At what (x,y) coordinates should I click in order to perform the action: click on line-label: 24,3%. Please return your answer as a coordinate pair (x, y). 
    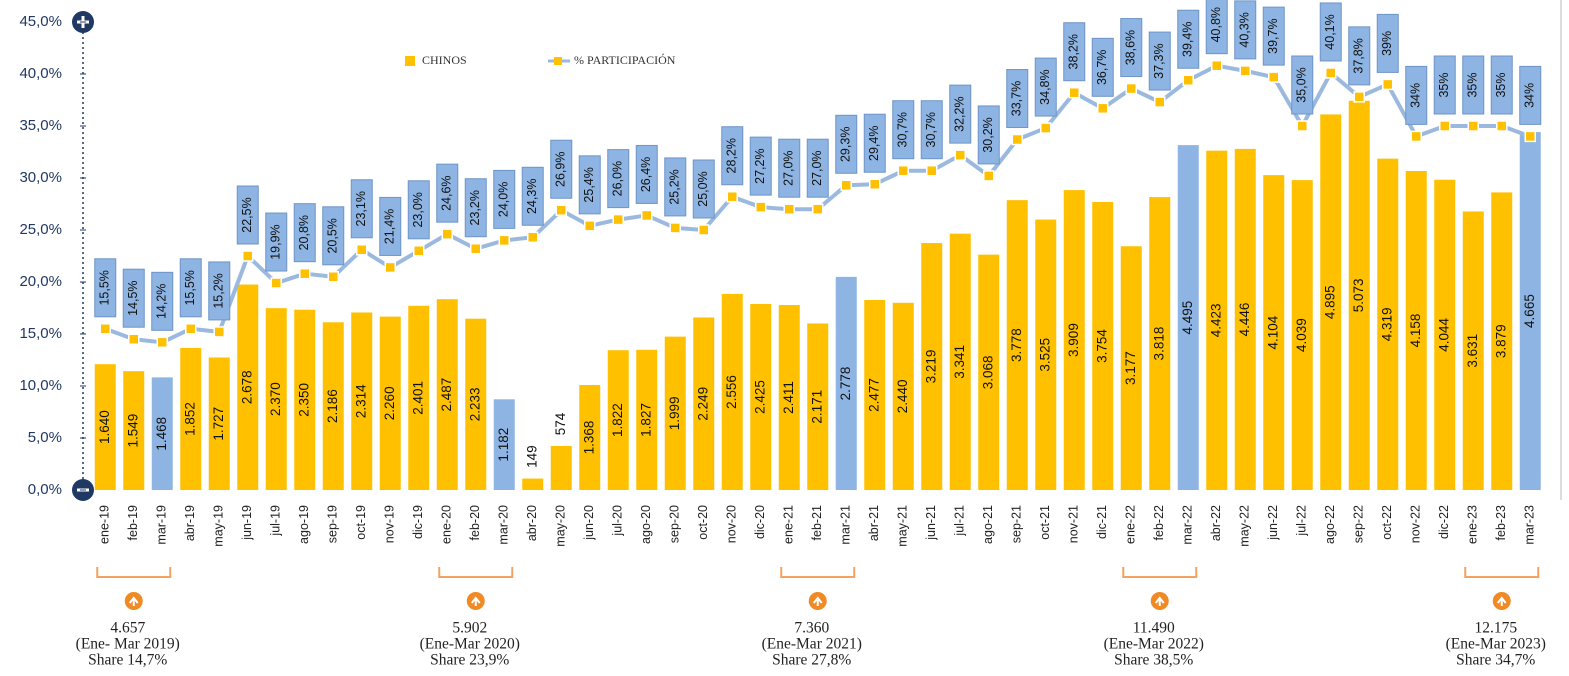
    Looking at the image, I should click on (532, 196).